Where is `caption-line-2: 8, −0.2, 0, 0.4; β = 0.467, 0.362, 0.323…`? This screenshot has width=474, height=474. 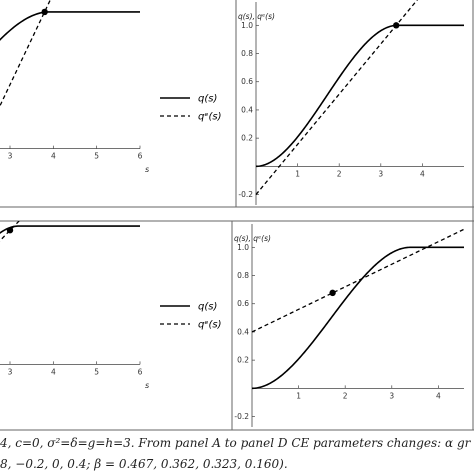 caption-line-2: 8, −0.2, 0, 0.4; β = 0.467, 0.362, 0.323… is located at coordinates (144, 464).